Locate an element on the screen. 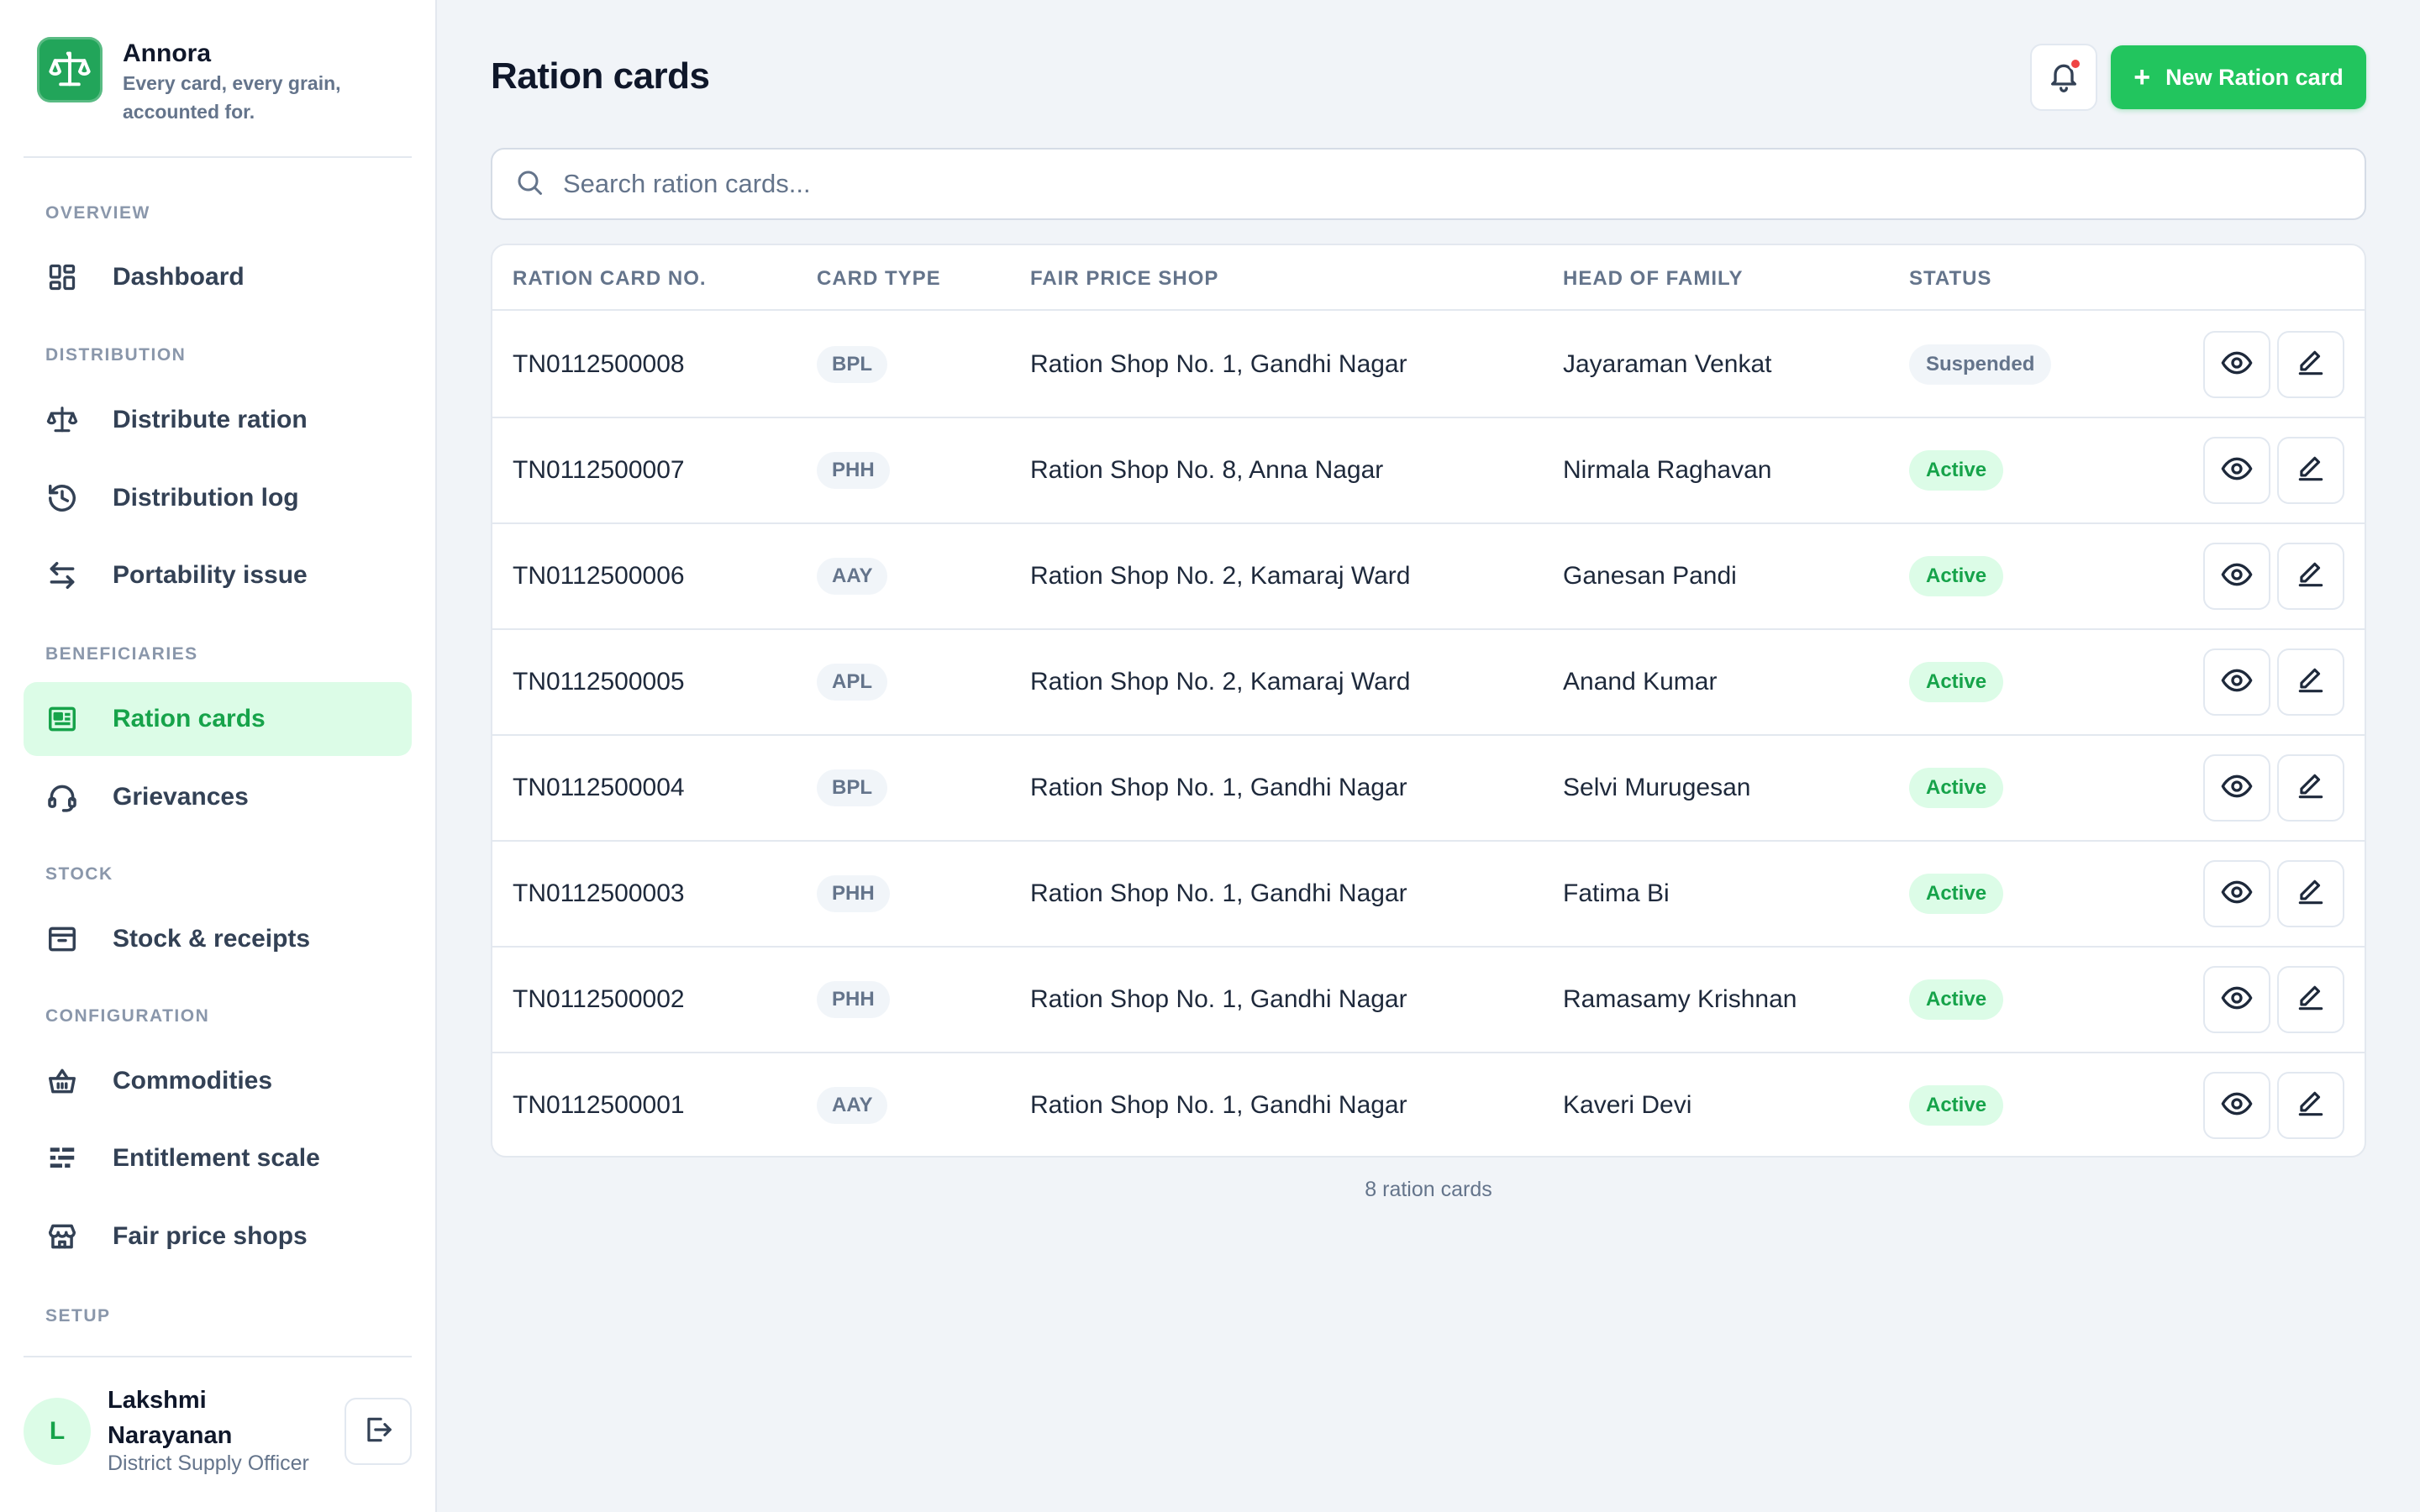 The width and height of the screenshot is (2420, 1512). logout-icon is located at coordinates (378, 1432).